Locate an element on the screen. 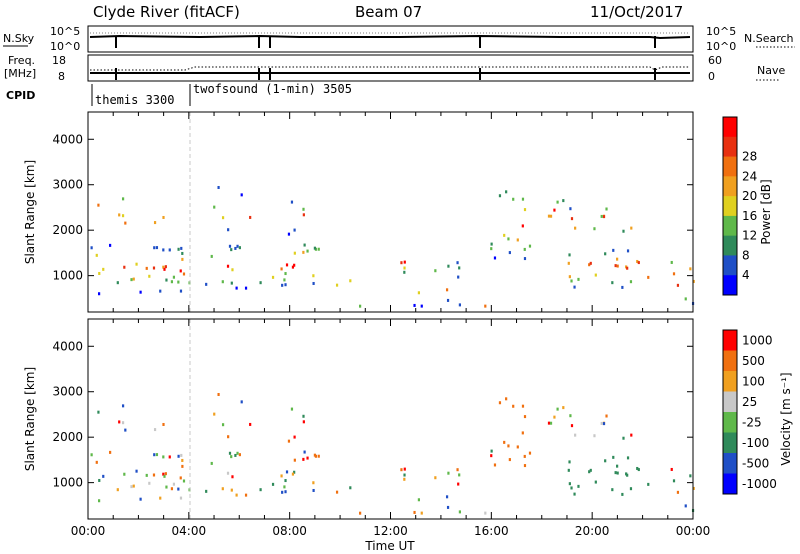 The image size is (800, 554). nave-trace is located at coordinates (390, 68).